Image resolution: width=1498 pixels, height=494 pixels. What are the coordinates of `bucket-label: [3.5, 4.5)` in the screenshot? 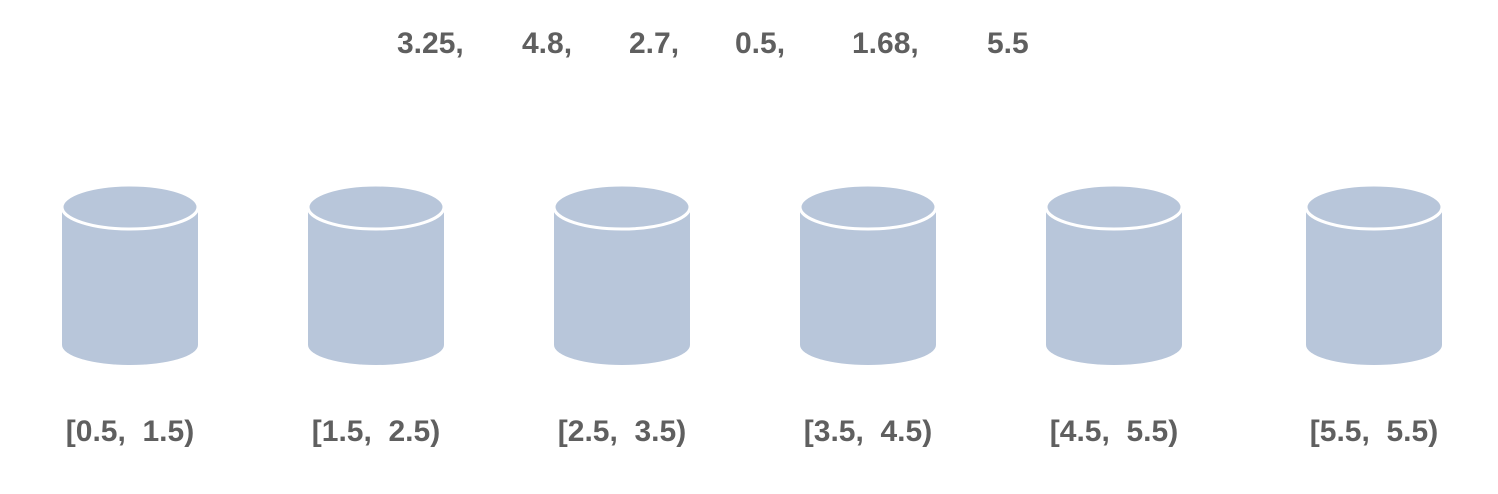 It's located at (868, 431).